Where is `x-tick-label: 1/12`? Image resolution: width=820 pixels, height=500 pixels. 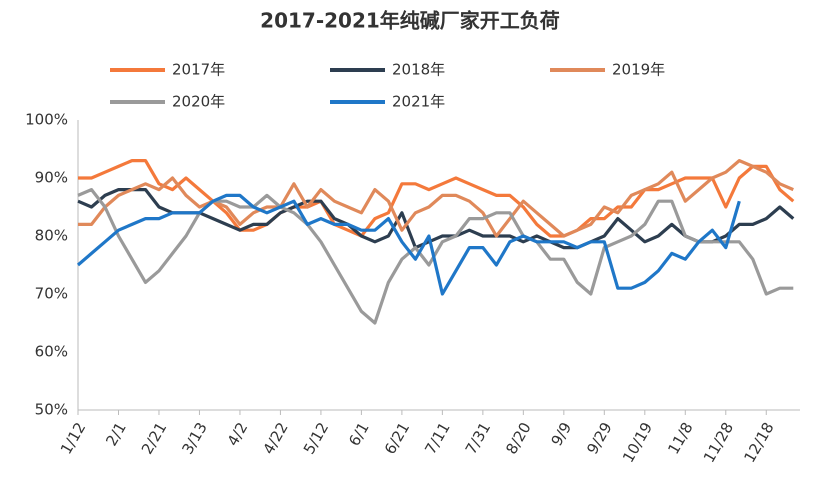 x-tick-label: 1/12 is located at coordinates (73, 438).